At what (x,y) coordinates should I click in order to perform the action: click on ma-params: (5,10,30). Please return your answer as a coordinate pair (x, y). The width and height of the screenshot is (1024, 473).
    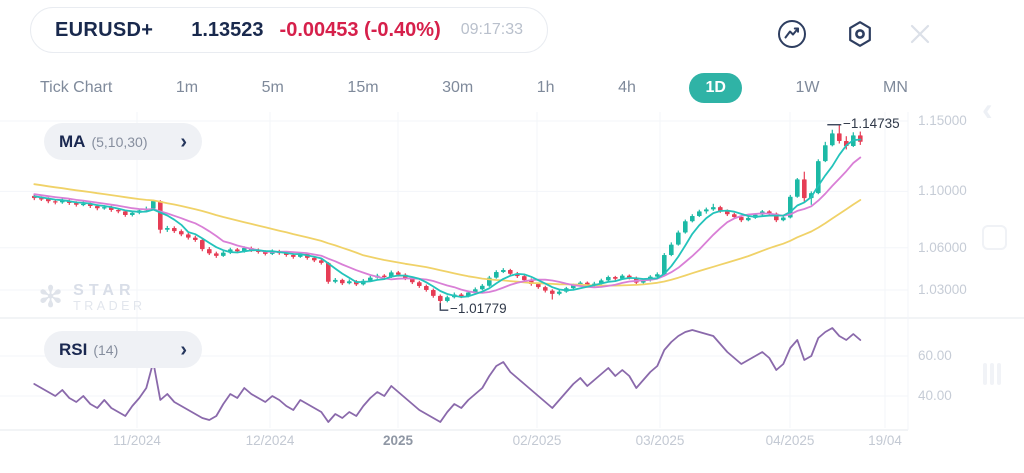
    Looking at the image, I should click on (119, 141).